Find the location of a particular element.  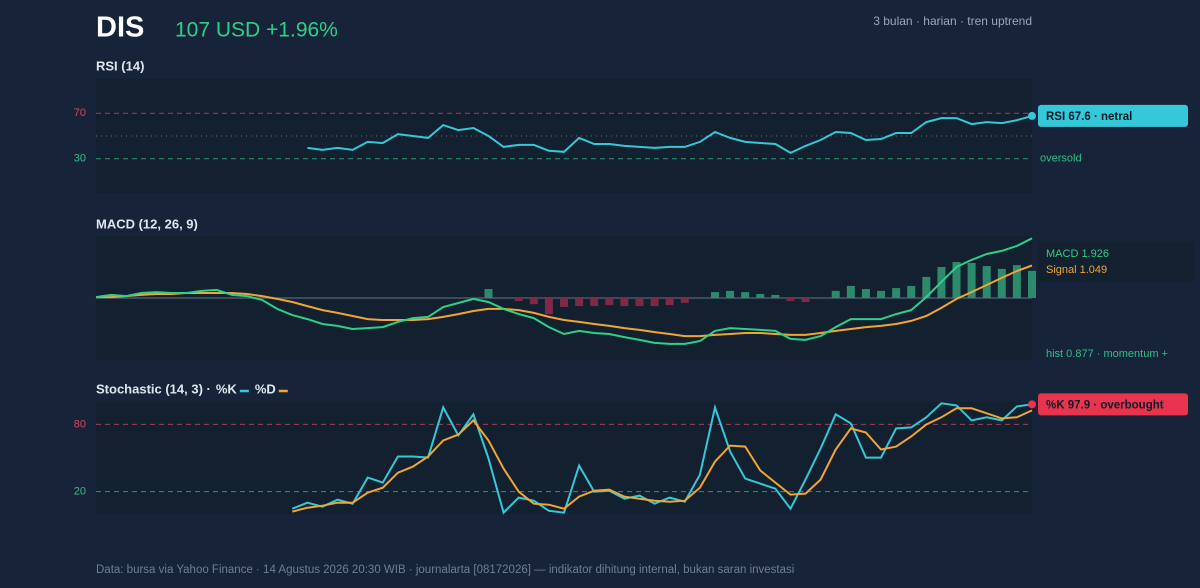

y-tick-label: 80 is located at coordinates (80, 424).